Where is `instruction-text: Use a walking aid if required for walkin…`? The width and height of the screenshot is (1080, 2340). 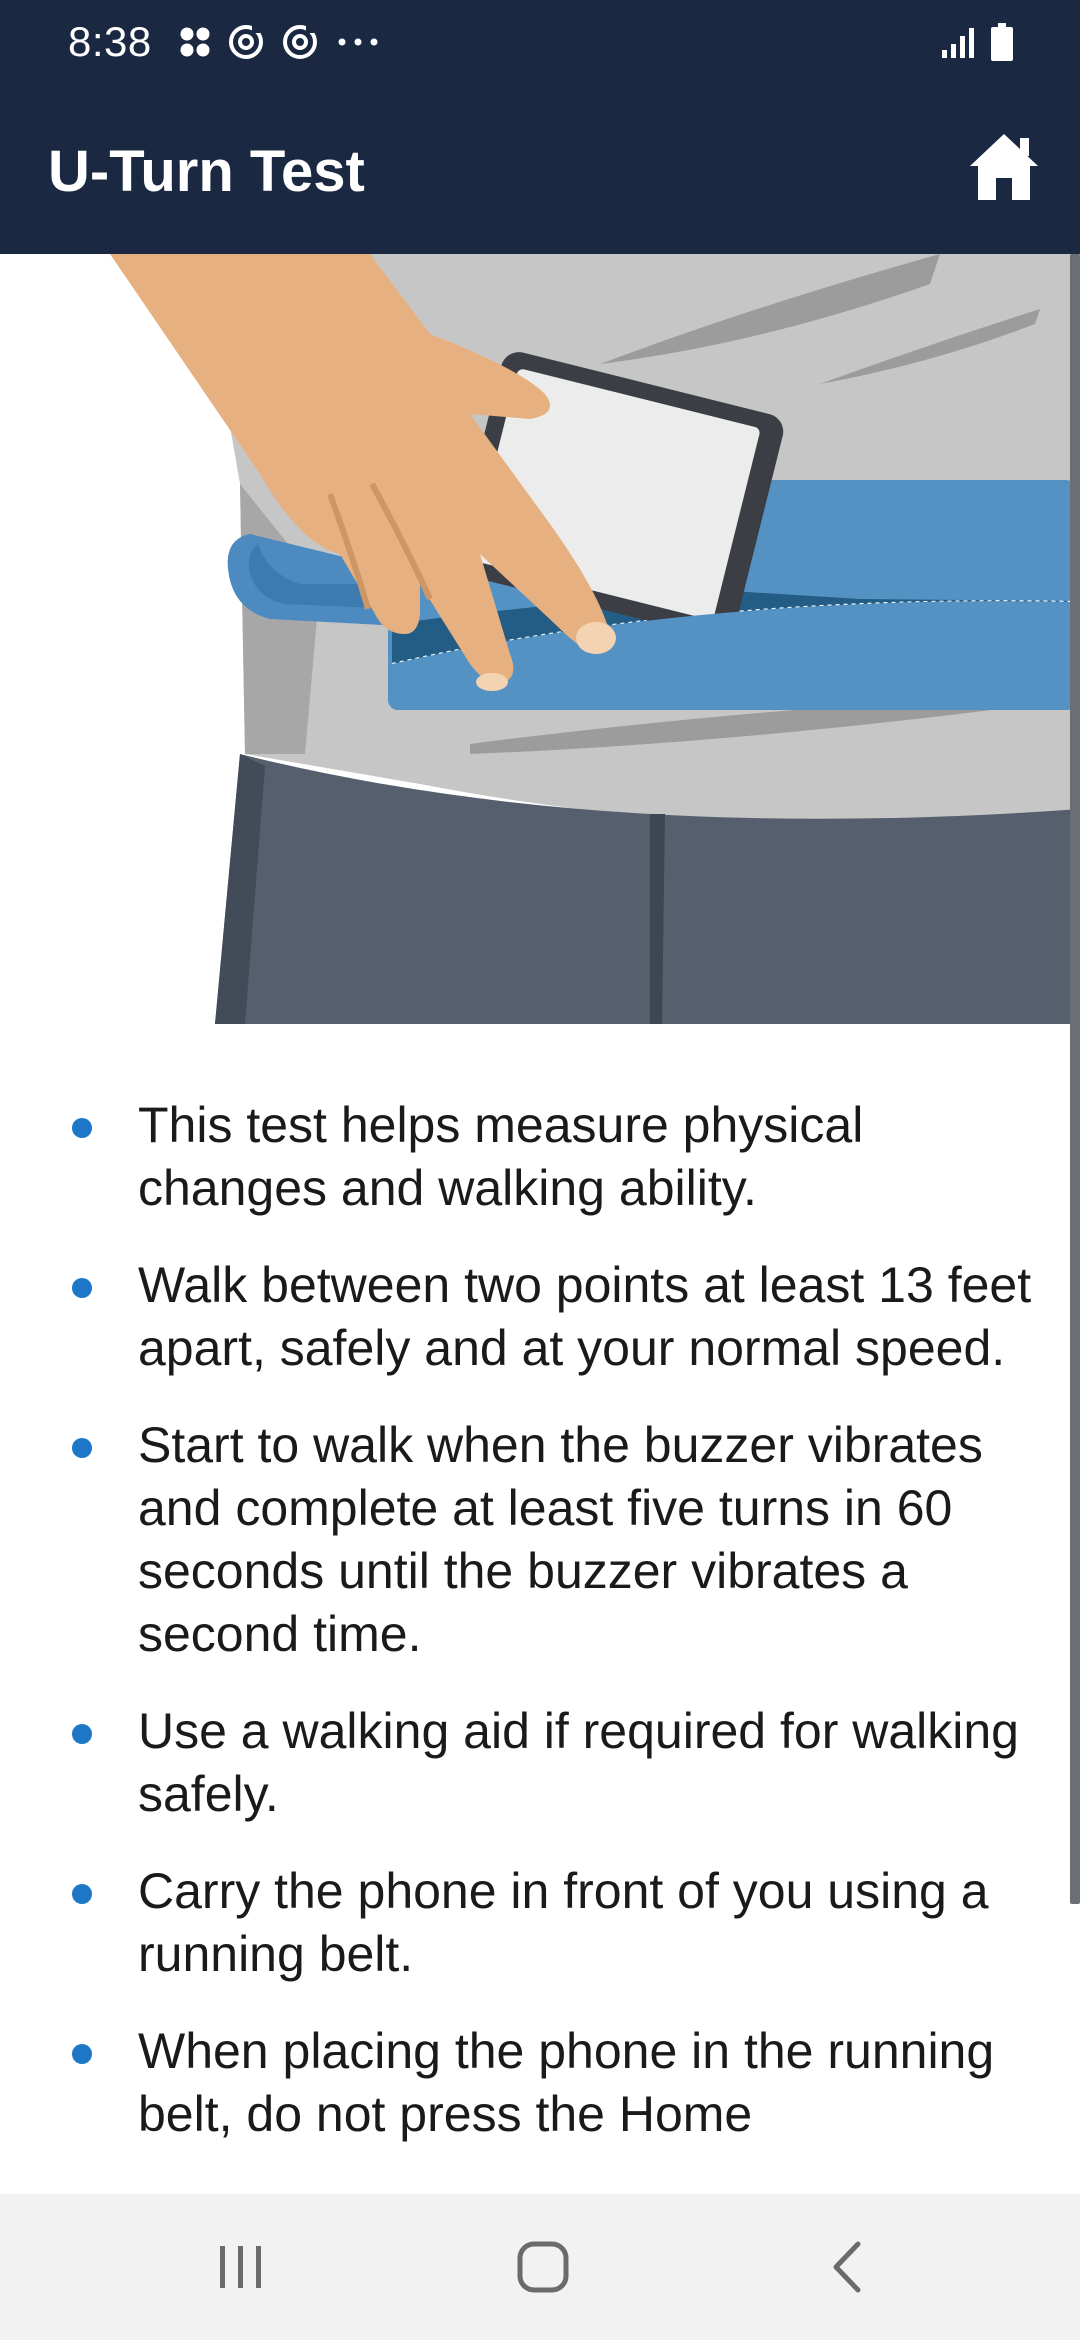
instruction-text: Use a walking aid if required for walkin… is located at coordinates (578, 1762).